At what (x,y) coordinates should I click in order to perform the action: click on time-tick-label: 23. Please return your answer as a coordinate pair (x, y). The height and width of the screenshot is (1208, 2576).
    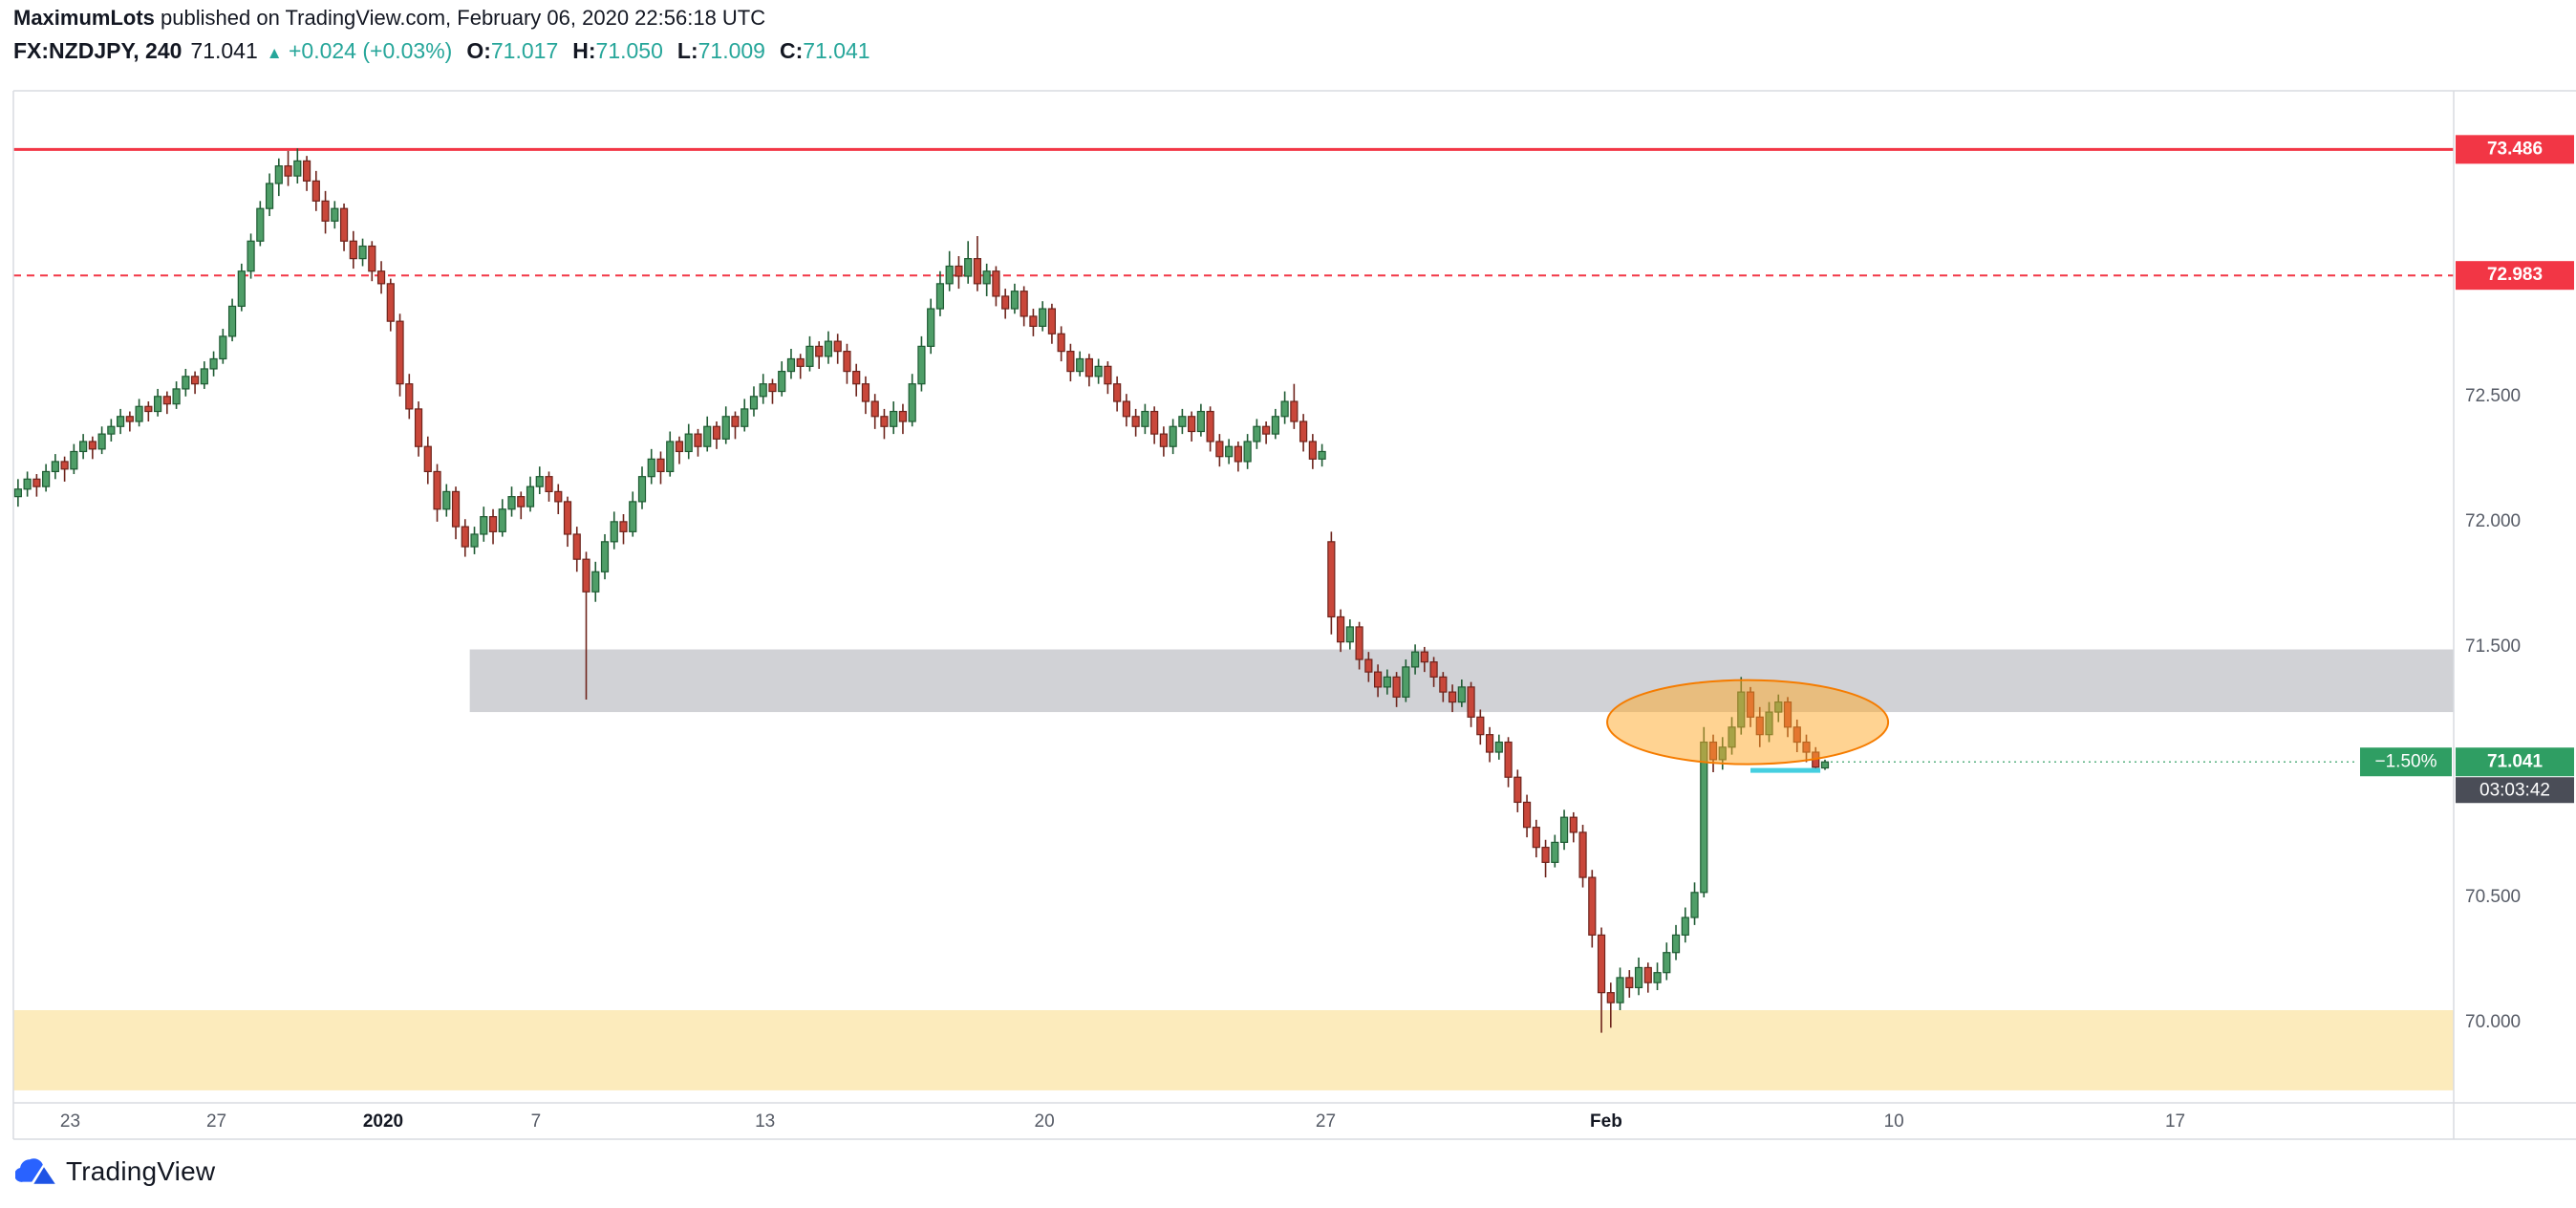
    Looking at the image, I should click on (70, 1121).